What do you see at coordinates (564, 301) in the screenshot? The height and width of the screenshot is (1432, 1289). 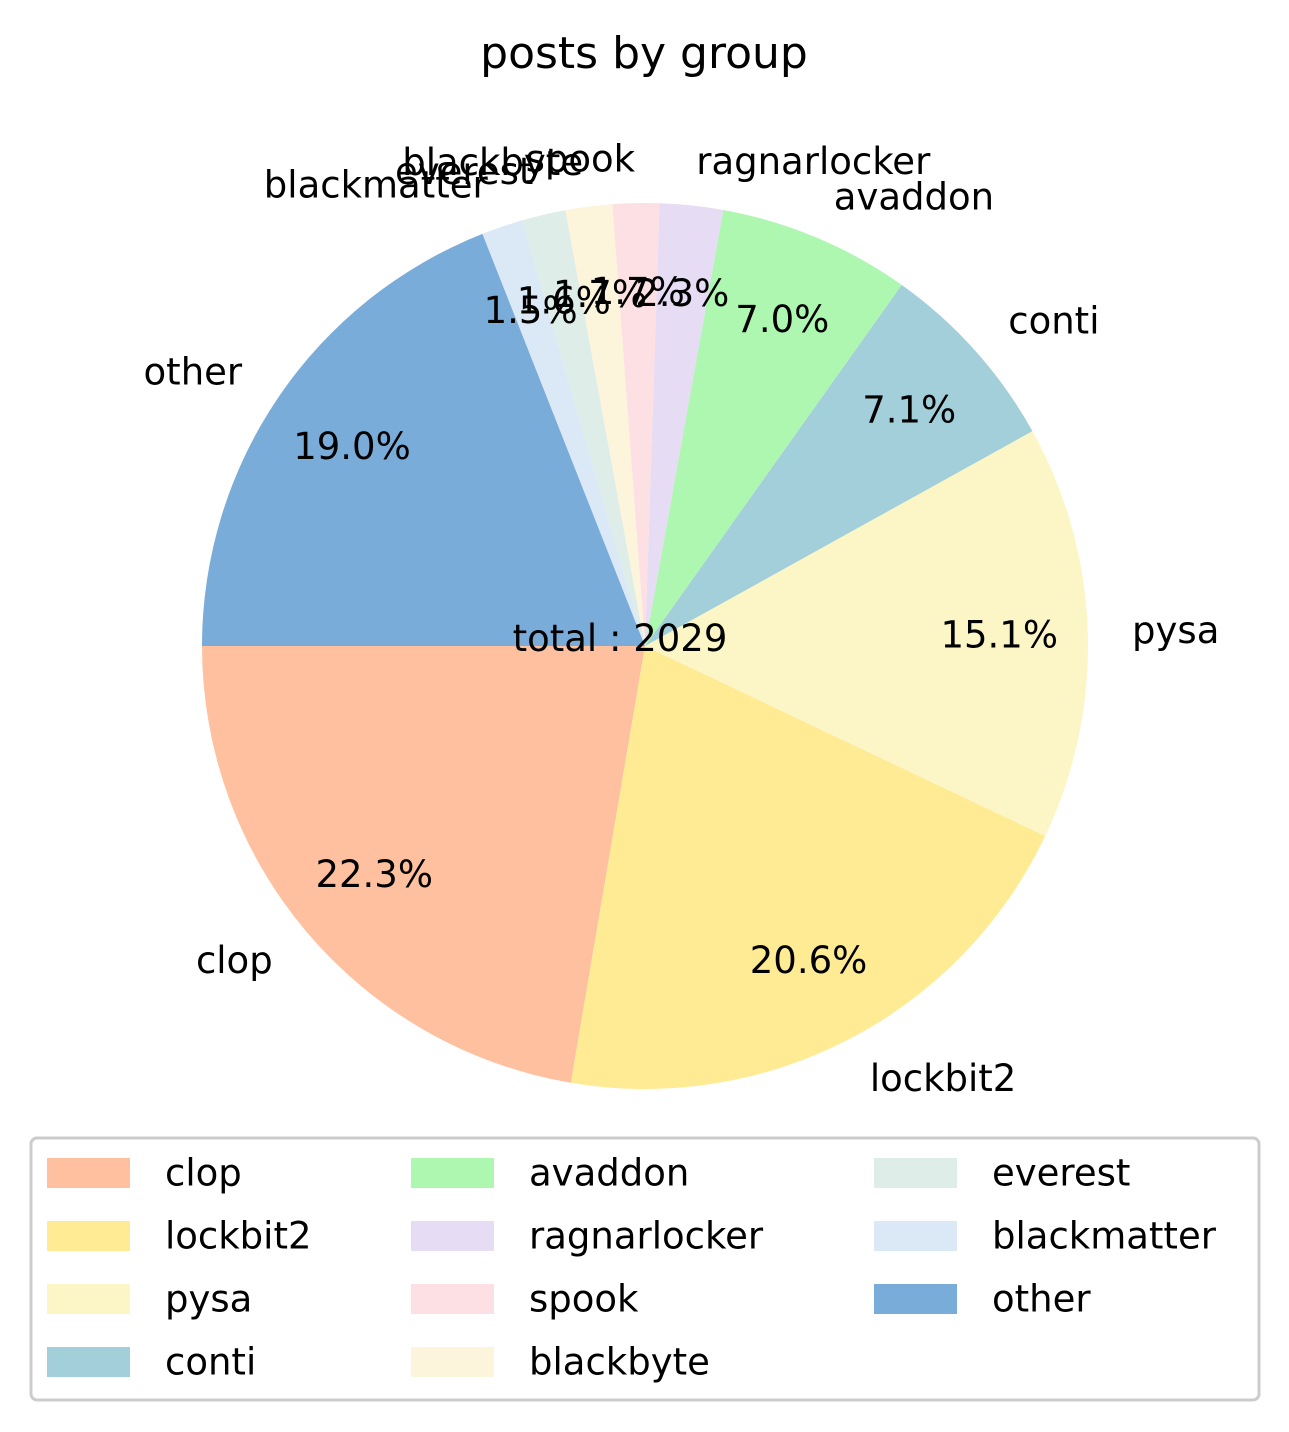 I see `slice-percent-everest: 1.6%` at bounding box center [564, 301].